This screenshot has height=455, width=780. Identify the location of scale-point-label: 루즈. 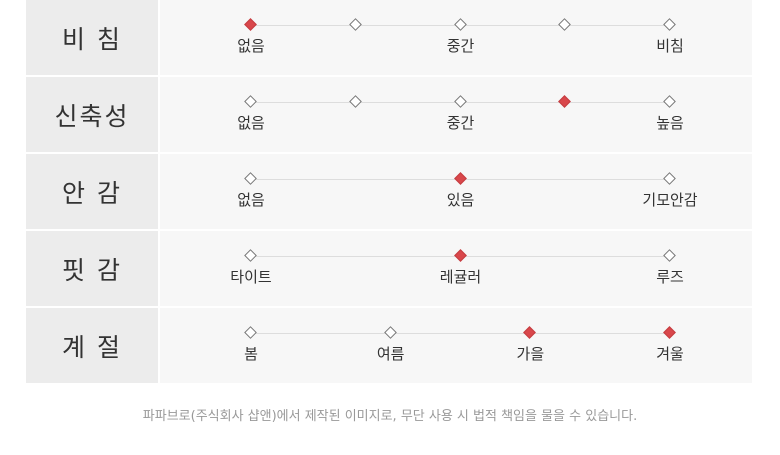
(670, 277).